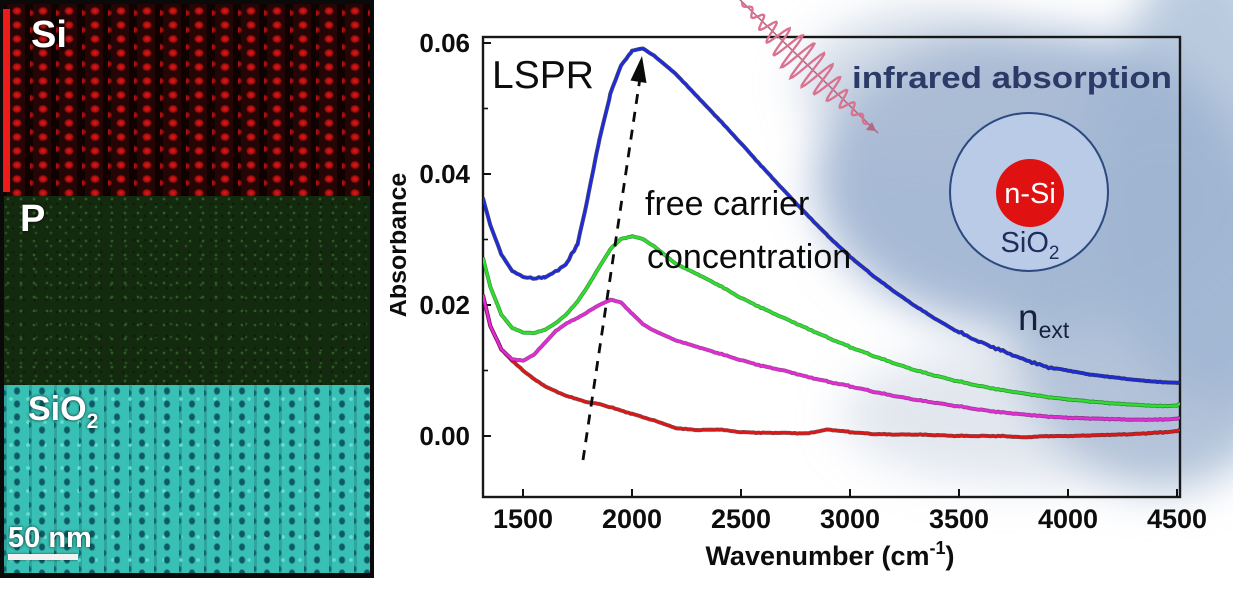 The image size is (1233, 591). What do you see at coordinates (187, 479) in the screenshot?
I see `sio2-map-region` at bounding box center [187, 479].